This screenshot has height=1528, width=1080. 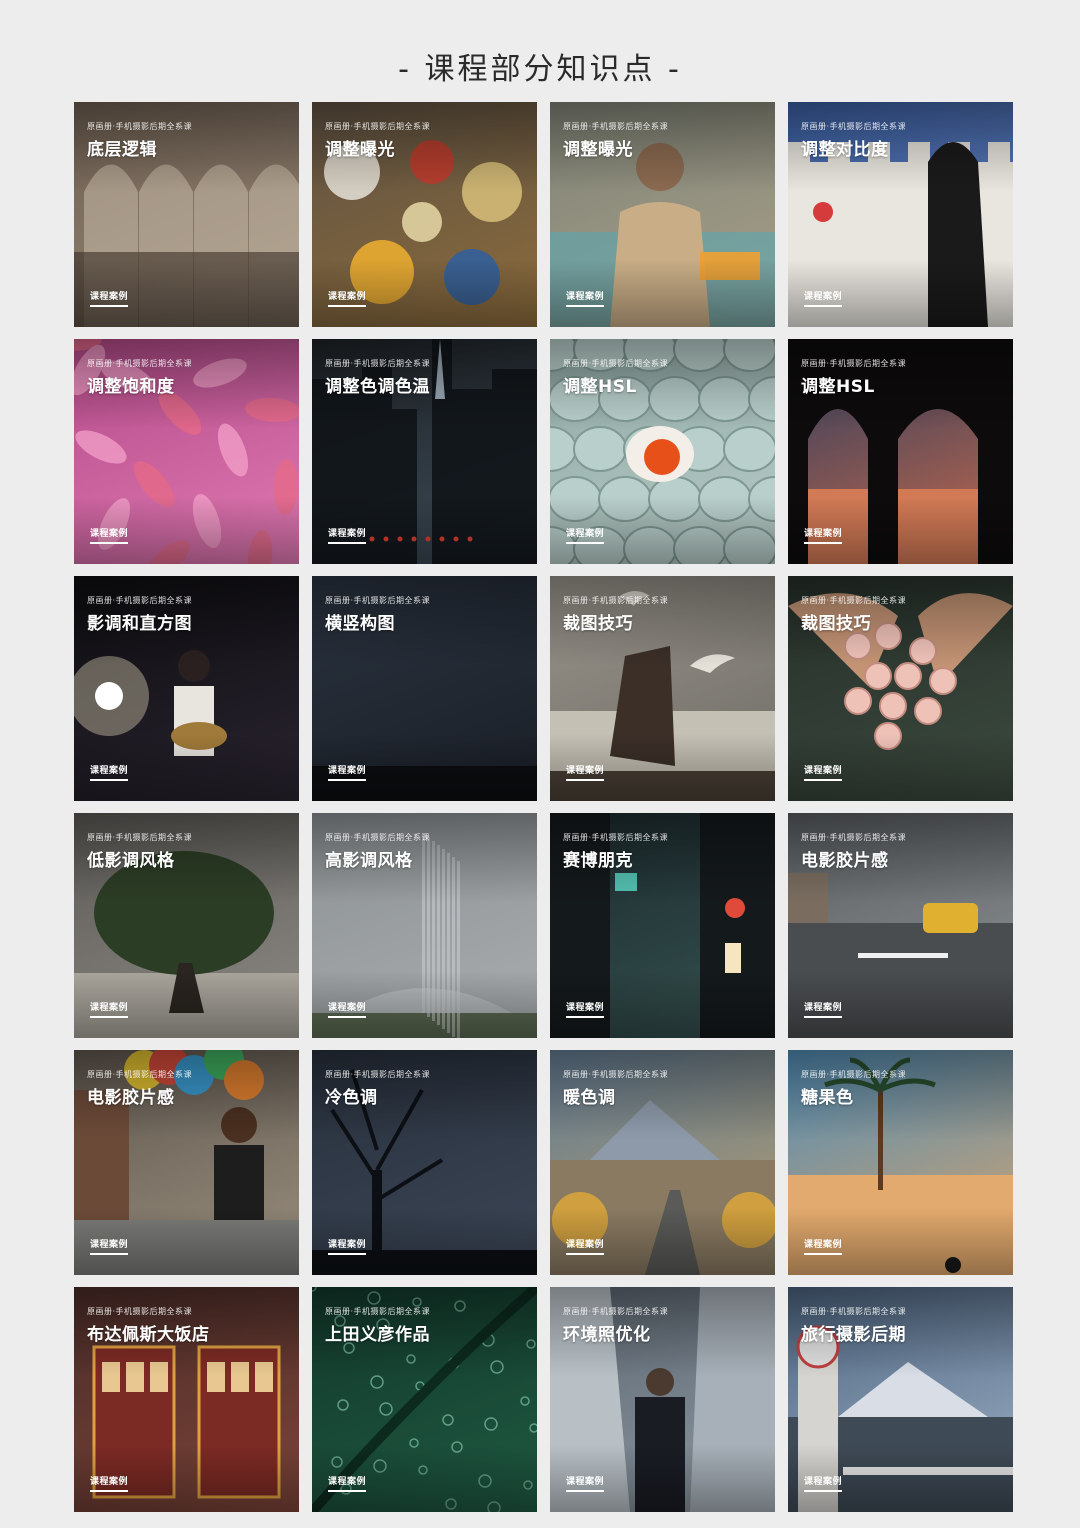 I want to click on course-card: 原画册·手机摄影后期全系课高影调风格课程案例, so click(x=424, y=925).